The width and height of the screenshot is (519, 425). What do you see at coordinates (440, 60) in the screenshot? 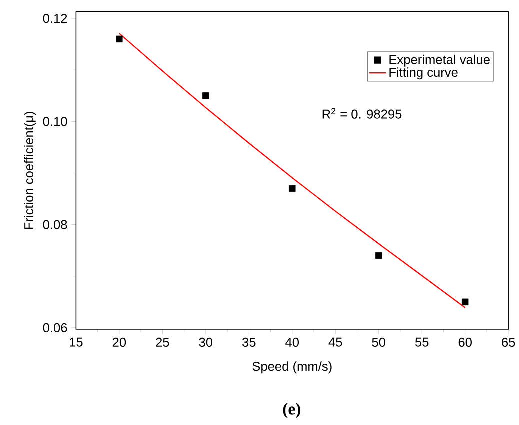
I see `legend-label: Experimetal value` at bounding box center [440, 60].